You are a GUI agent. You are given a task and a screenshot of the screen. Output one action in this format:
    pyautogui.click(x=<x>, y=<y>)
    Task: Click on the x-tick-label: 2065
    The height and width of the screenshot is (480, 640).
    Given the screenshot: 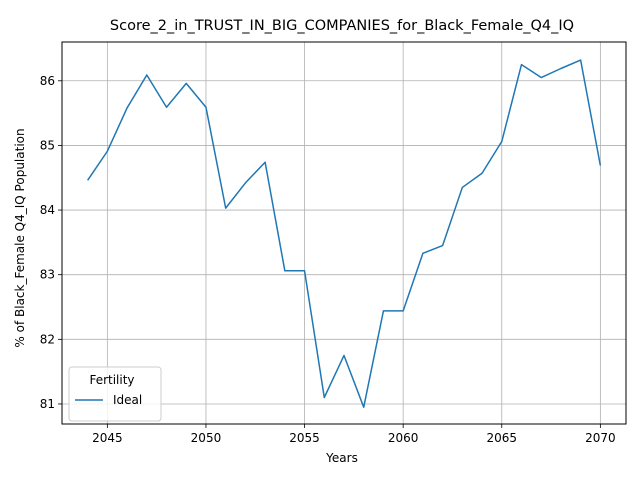 What is the action you would take?
    pyautogui.click(x=501, y=438)
    